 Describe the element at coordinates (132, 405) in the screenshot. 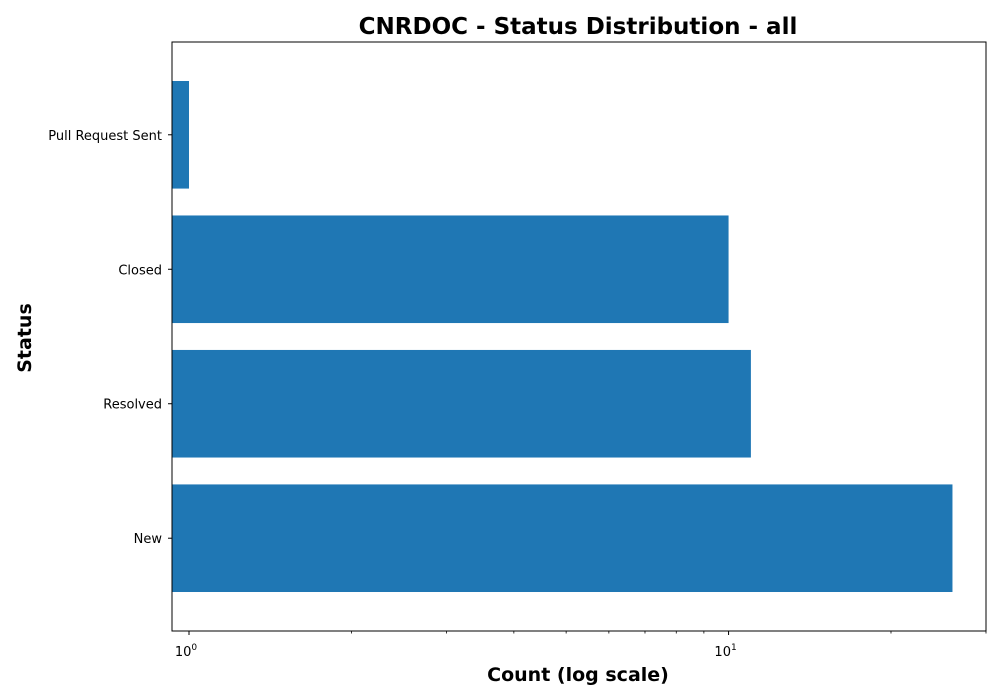

I see `y-tick-label: Resolved` at that location.